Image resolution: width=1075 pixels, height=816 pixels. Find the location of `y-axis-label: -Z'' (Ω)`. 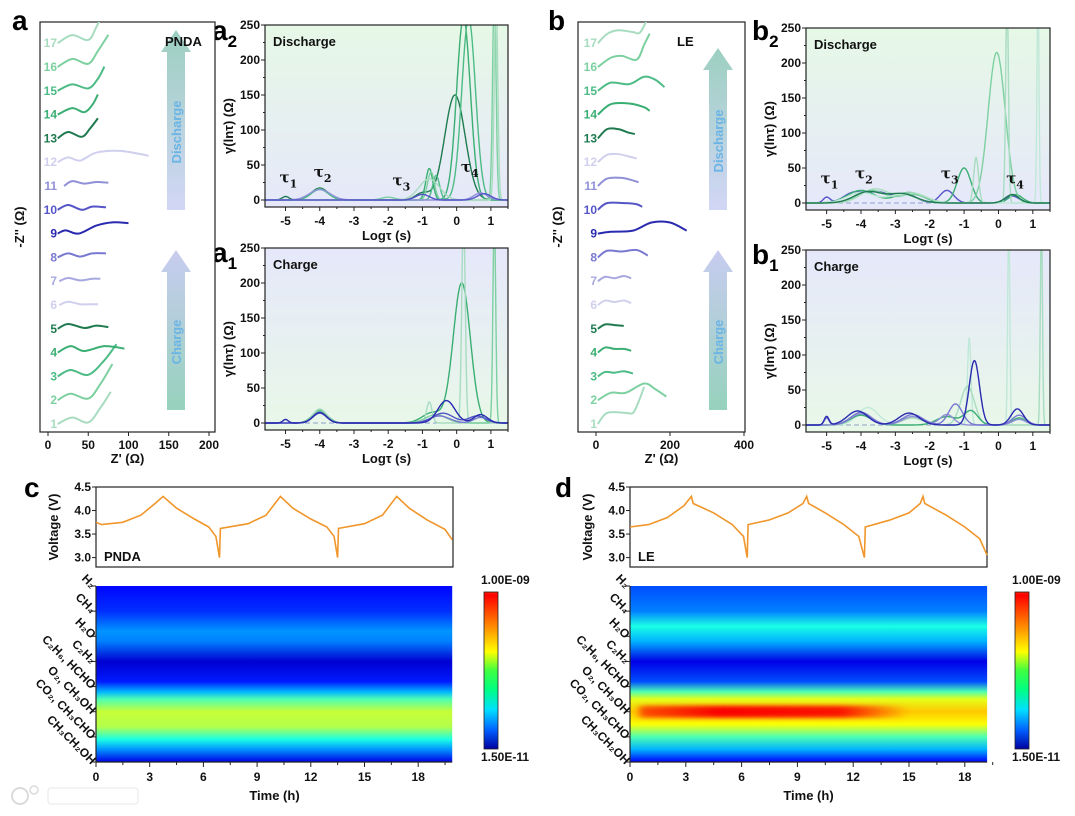

y-axis-label: -Z'' (Ω) is located at coordinates (19, 226).